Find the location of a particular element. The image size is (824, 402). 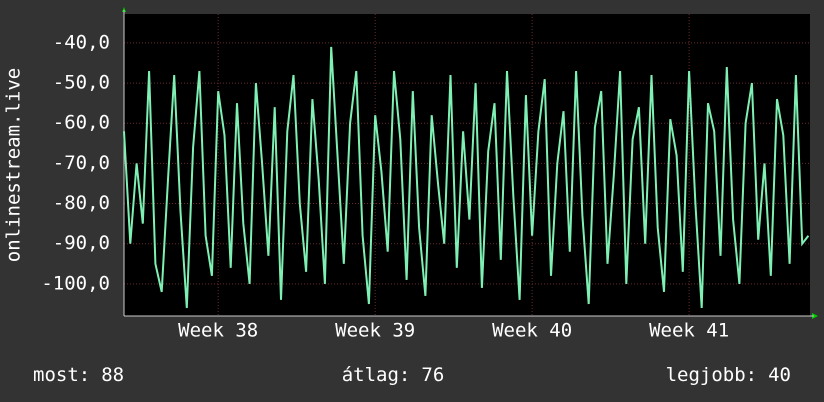

y-tick-label: -70,0 is located at coordinates (81, 163).